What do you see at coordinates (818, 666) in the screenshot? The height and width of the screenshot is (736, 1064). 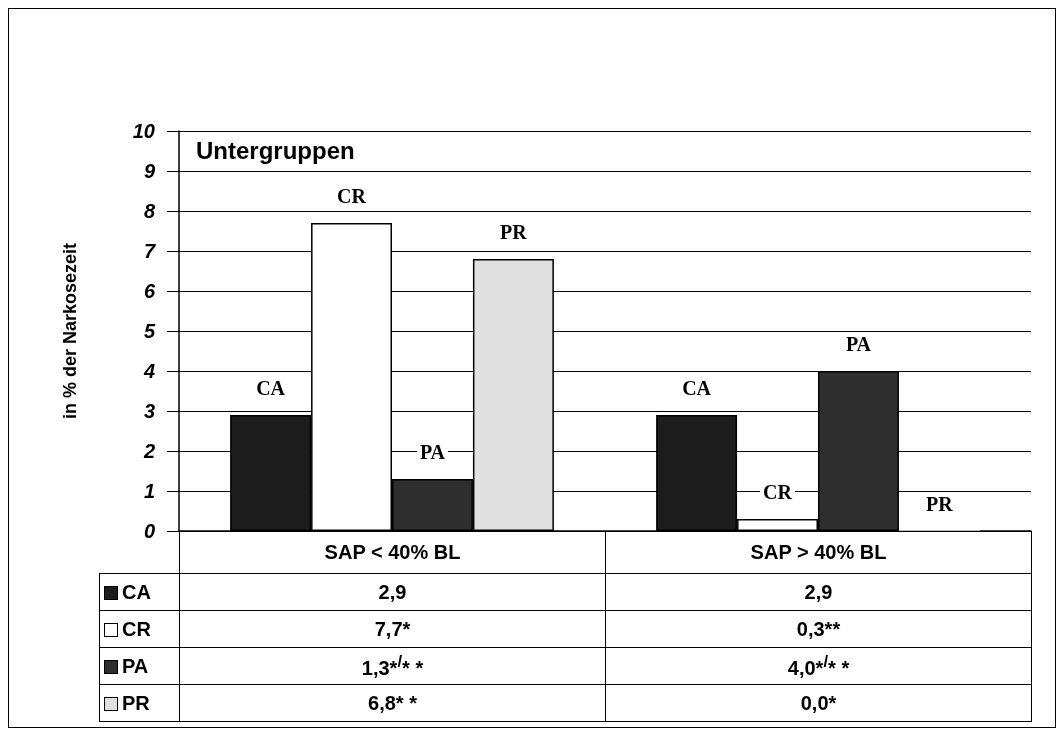 I see `data-label: 4,0*$^{/}$* *` at bounding box center [818, 666].